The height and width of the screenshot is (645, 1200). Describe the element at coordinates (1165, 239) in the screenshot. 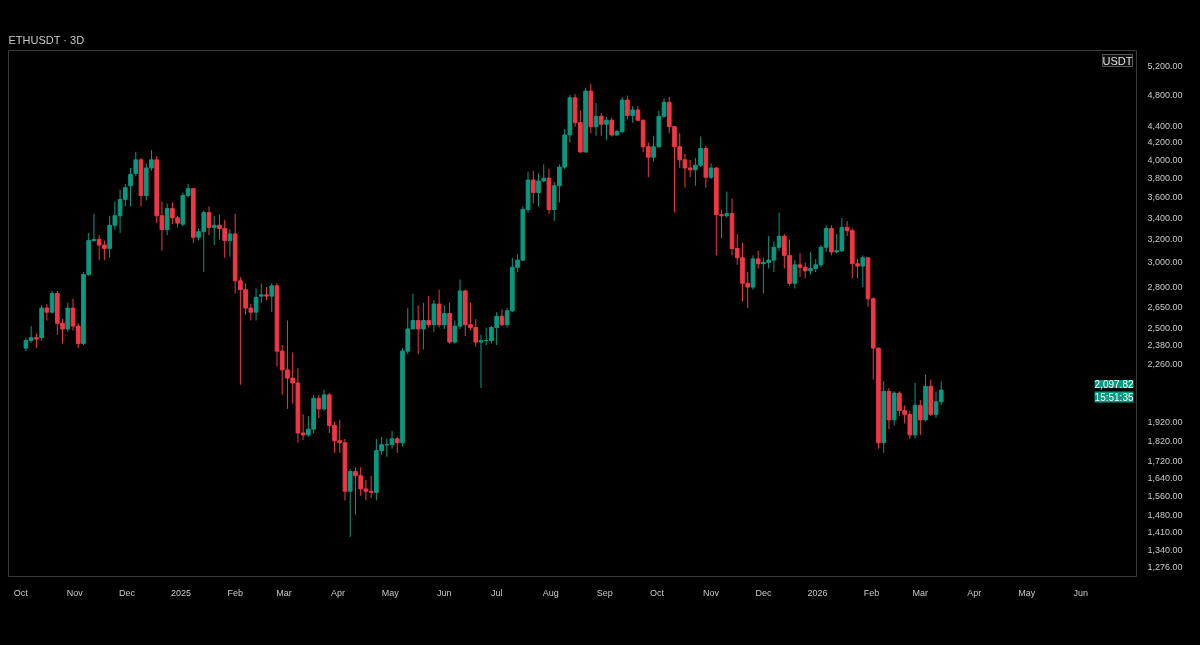

I see `y-tick-label: 3,200.00` at that location.